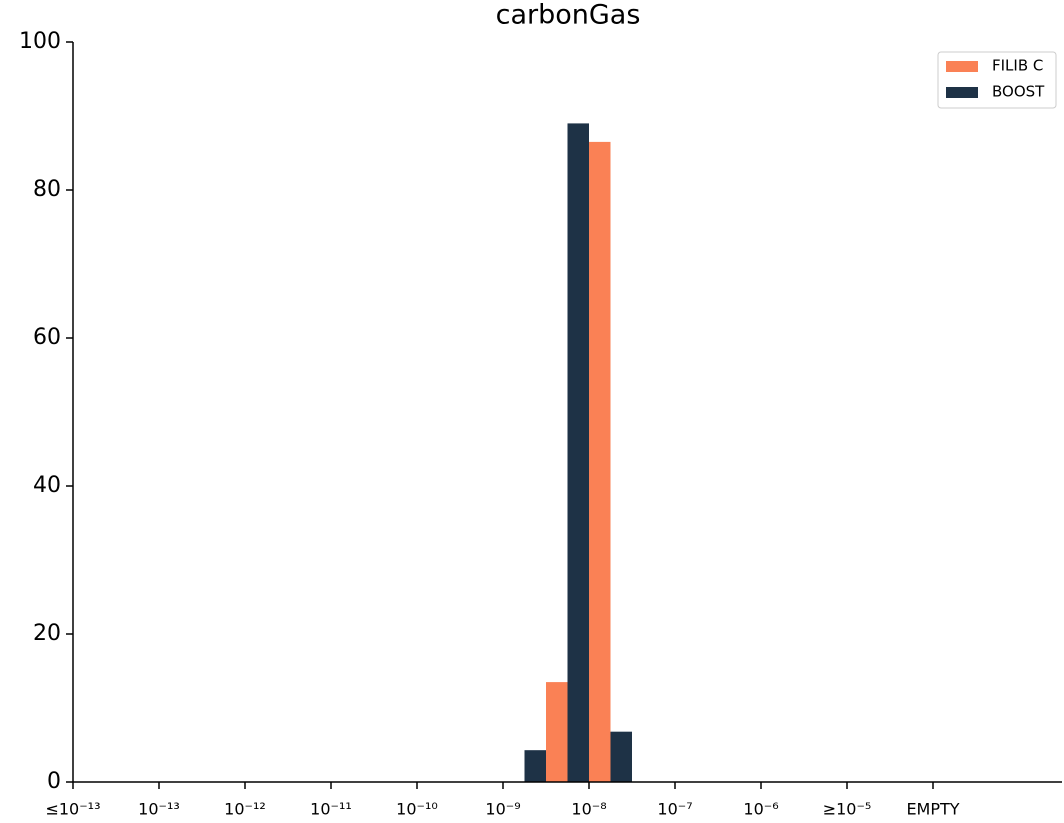 The width and height of the screenshot is (1064, 823). I want to click on x-tick-label: ≥10⁻⁵, so click(847, 809).